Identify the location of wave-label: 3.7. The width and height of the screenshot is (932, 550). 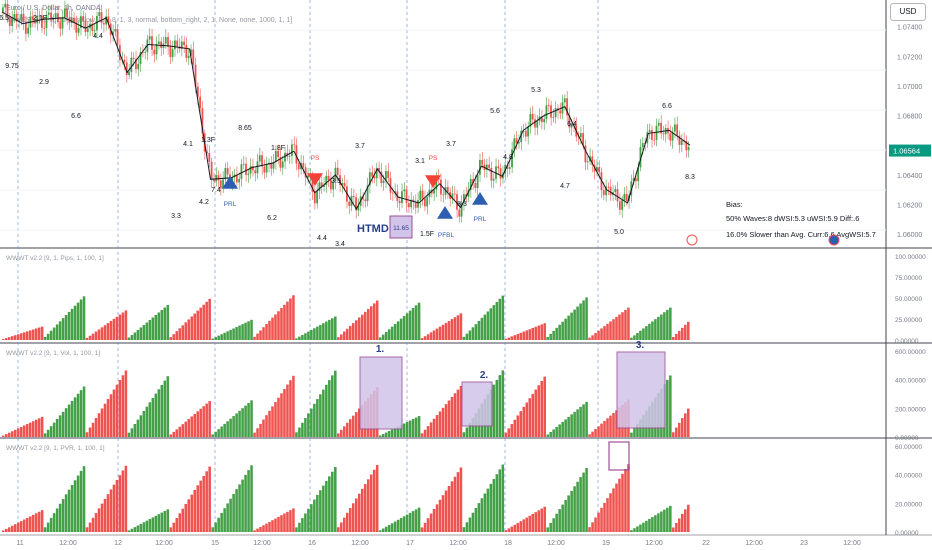
(451, 144).